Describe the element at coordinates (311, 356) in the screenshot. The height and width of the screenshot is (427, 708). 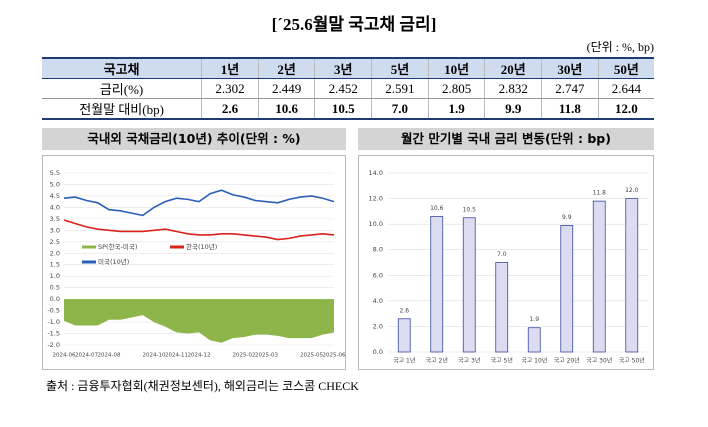
I see `x-tick-label: 2025-05` at that location.